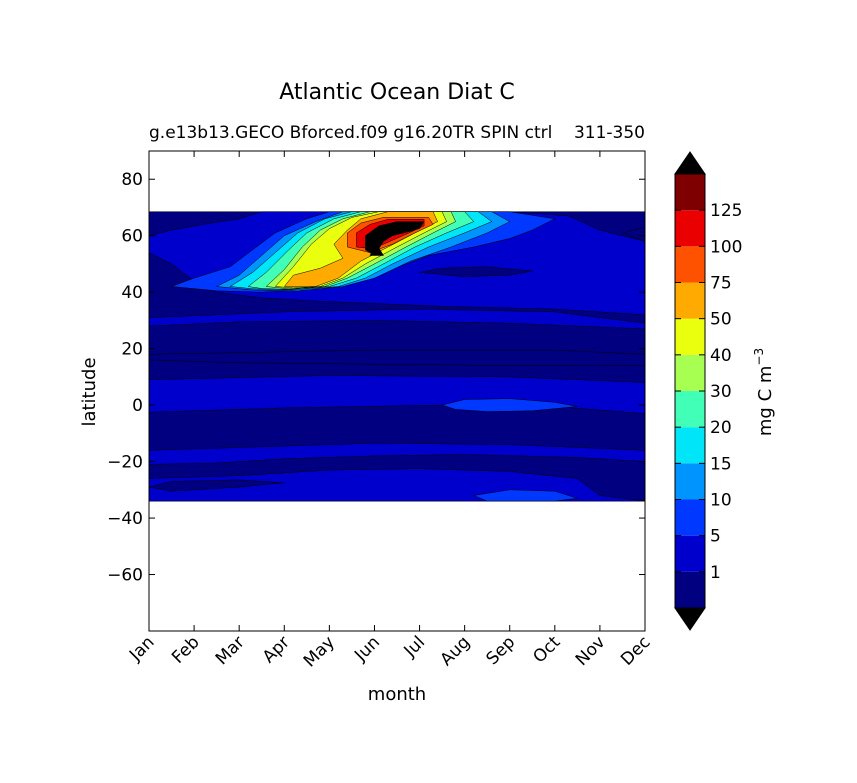  What do you see at coordinates (715, 537) in the screenshot?
I see `colorbar-tick-label: 5` at bounding box center [715, 537].